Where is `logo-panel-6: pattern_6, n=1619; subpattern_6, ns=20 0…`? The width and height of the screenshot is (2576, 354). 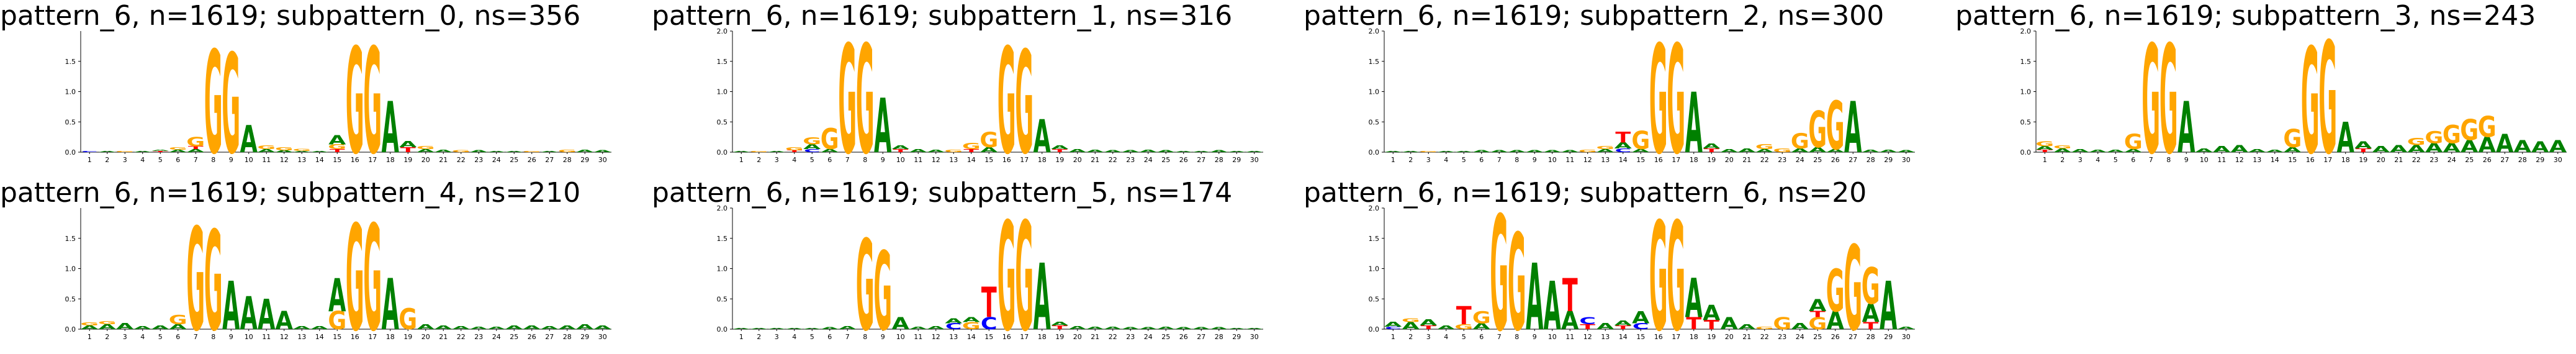
logo-panel-6: pattern_6, n=1619; subpattern_6, ns=20 0… is located at coordinates (1614, 265).